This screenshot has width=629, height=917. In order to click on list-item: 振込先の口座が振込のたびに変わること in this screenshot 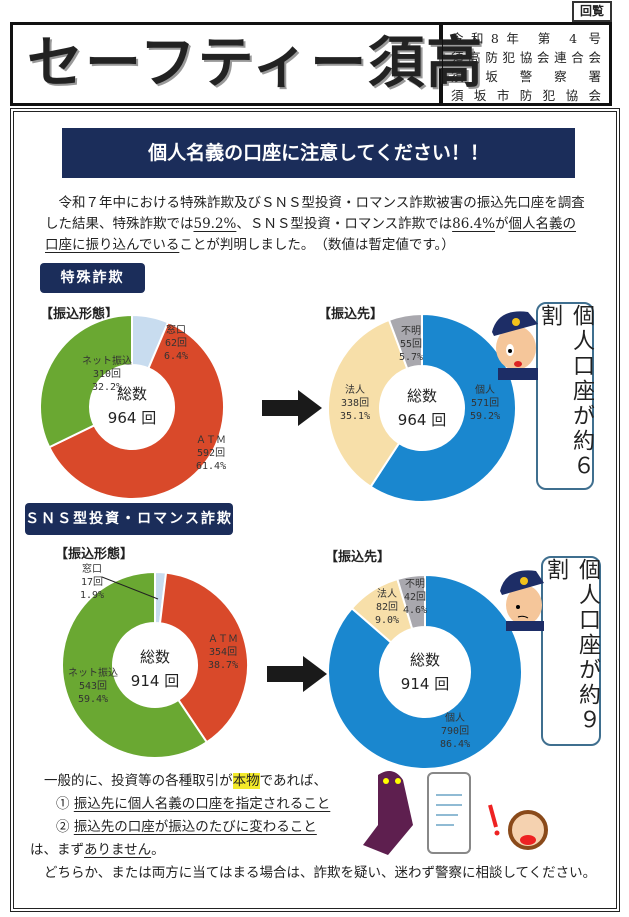, I will do `click(195, 827)`.